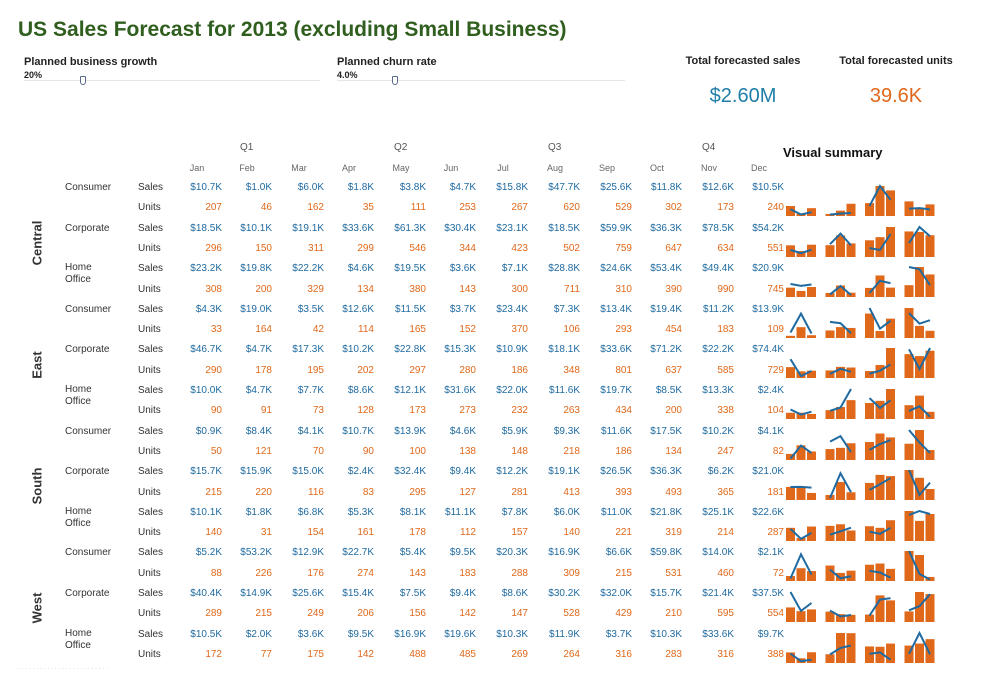 The height and width of the screenshot is (686, 982). I want to click on sales-cell: $11.6K, so click(616, 431).